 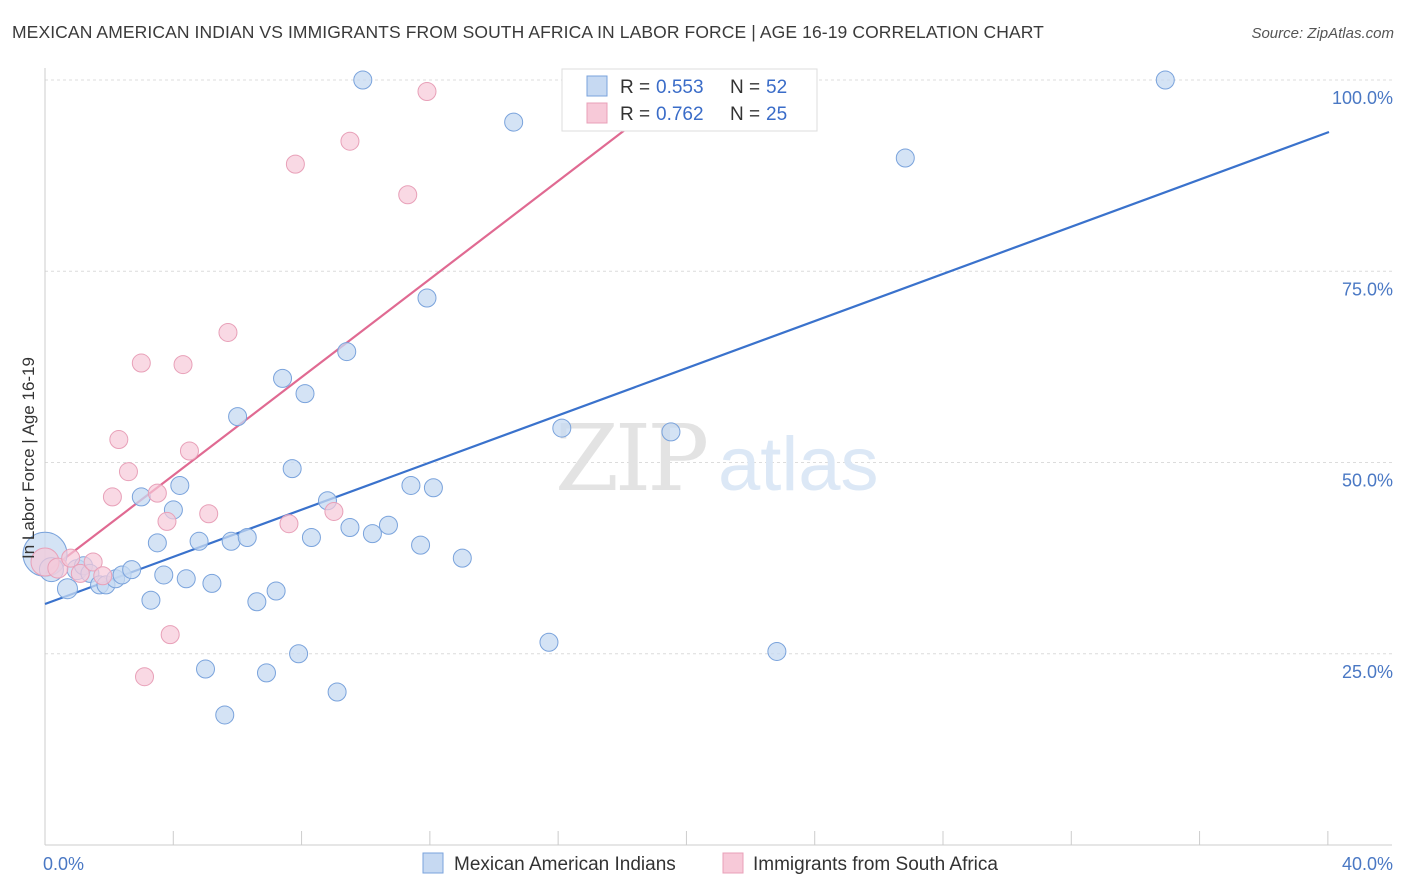 I want to click on watermark: ZIP atlas, so click(x=717, y=458).